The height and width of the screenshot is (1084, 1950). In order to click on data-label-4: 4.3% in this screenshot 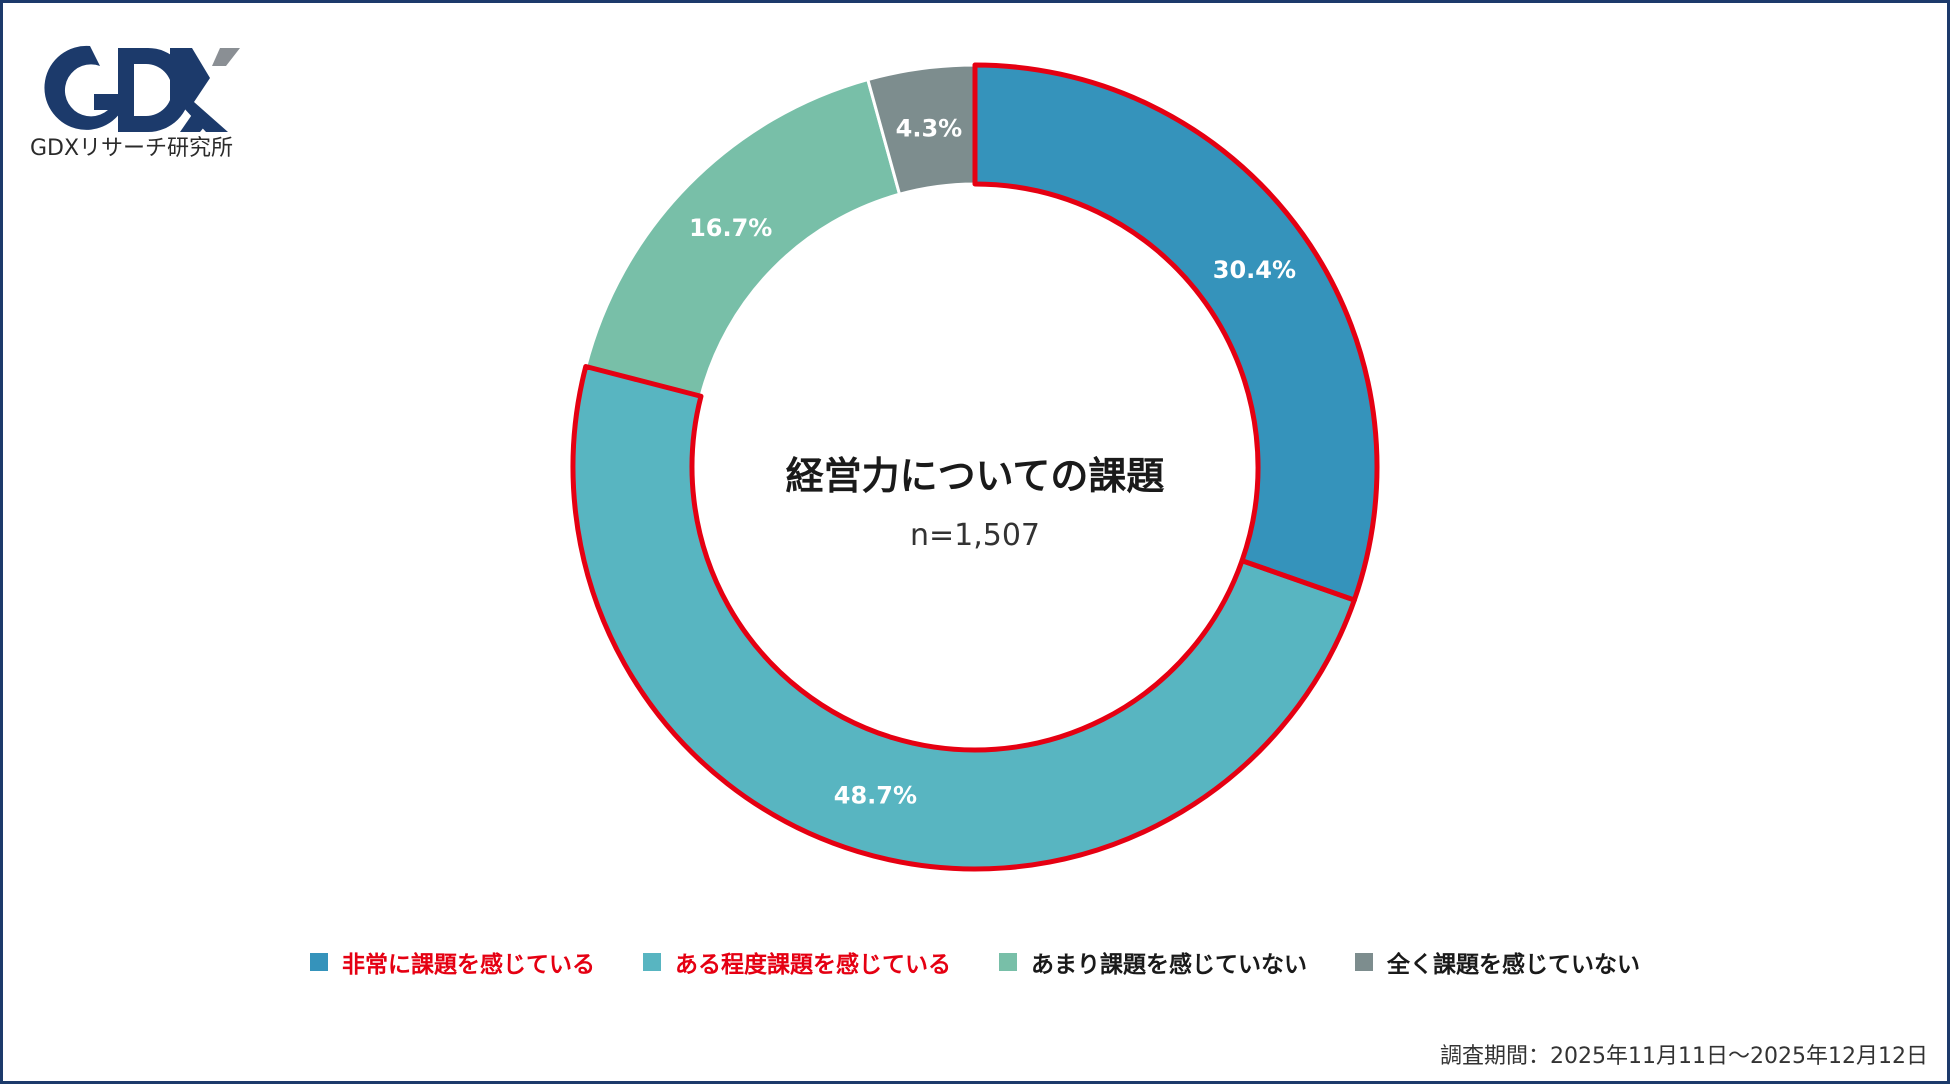, I will do `click(929, 129)`.